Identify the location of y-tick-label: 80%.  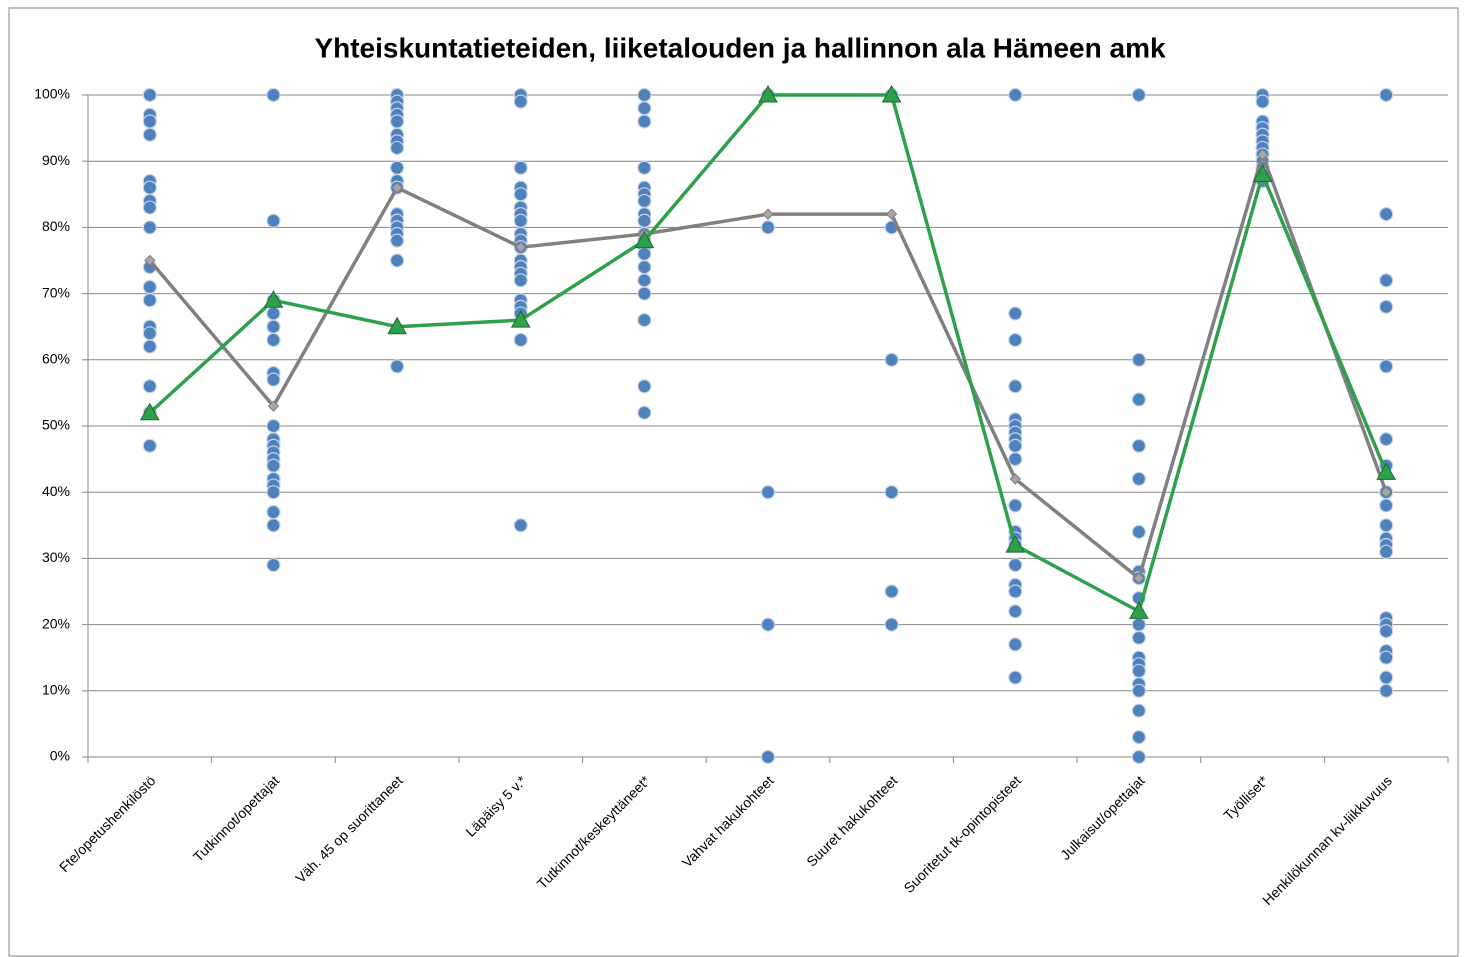
(56, 226).